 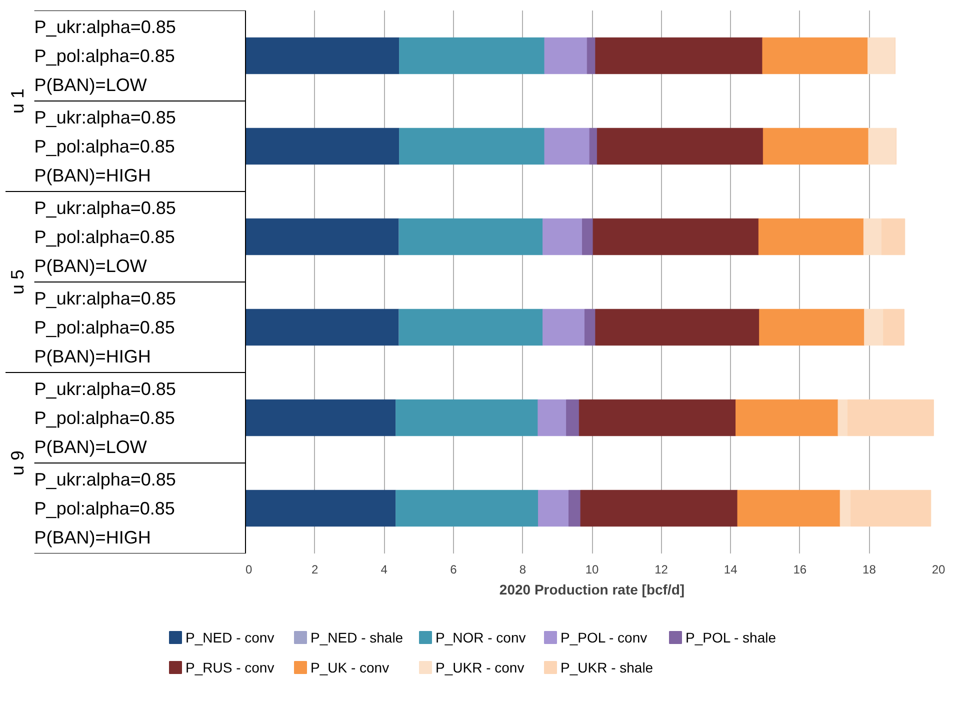 I want to click on legend-label: P_RUS - conv, so click(x=230, y=668).